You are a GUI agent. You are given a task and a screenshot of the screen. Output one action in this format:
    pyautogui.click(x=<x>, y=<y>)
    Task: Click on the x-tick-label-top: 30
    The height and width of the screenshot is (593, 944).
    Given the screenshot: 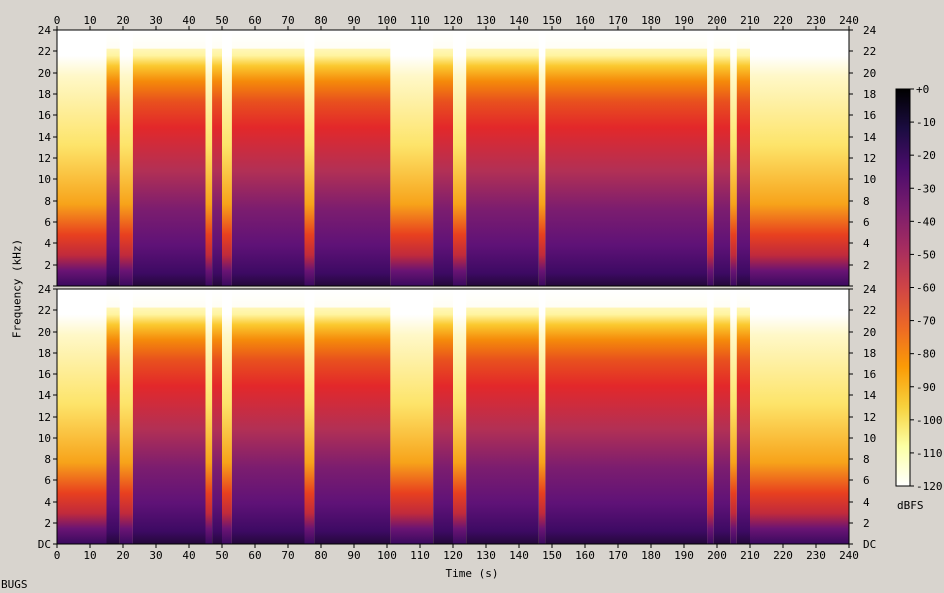 What is the action you would take?
    pyautogui.click(x=155, y=20)
    